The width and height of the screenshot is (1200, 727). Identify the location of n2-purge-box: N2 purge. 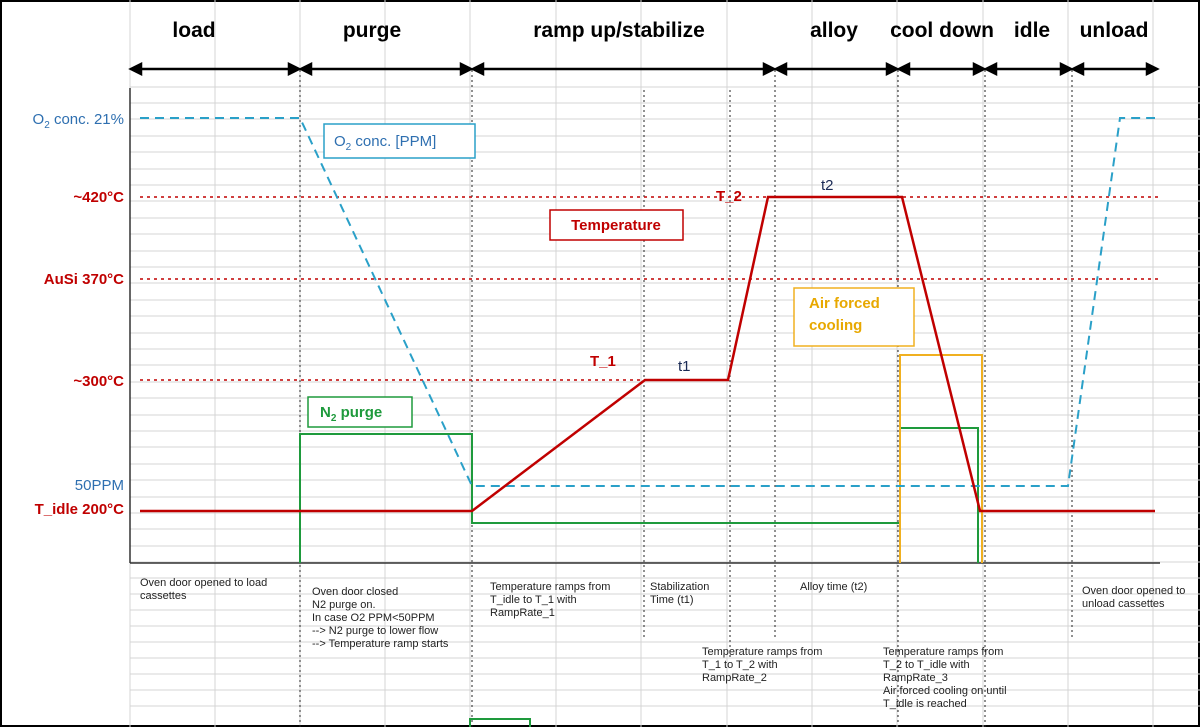
(360, 412).